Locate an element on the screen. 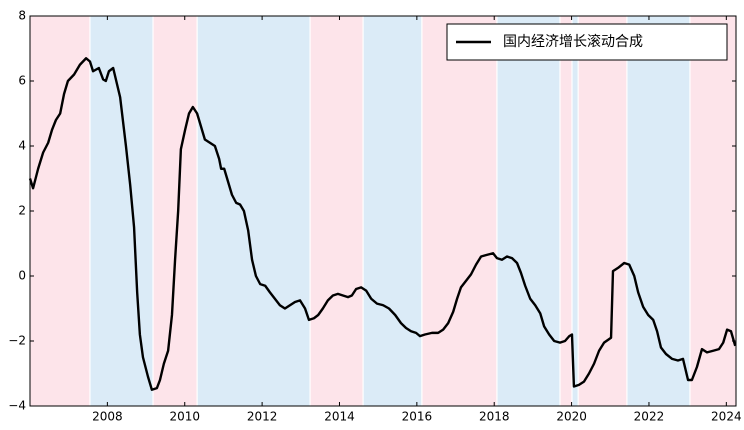 The height and width of the screenshot is (430, 744). x-tick-label: 2010 is located at coordinates (184, 417).